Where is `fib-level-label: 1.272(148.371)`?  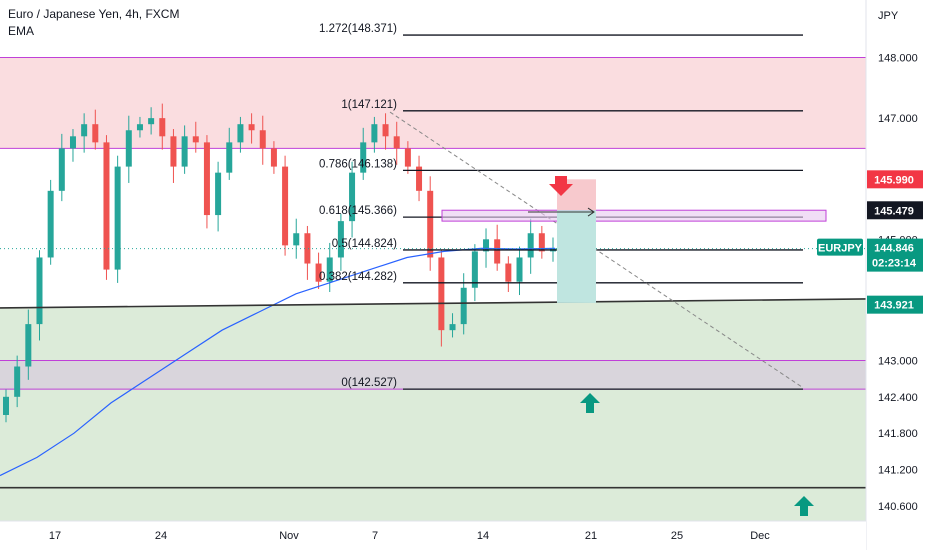
fib-level-label: 1.272(148.371) is located at coordinates (358, 29).